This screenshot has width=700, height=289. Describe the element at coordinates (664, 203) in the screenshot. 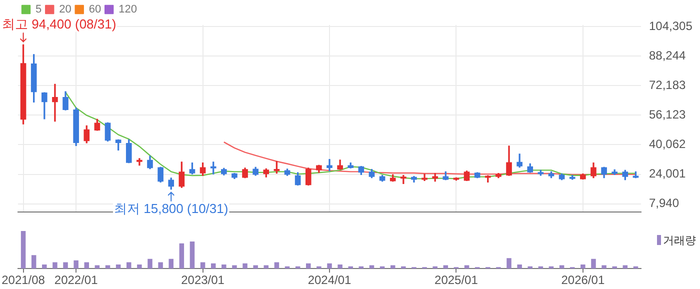

I see `y-tick-label: 7,940` at that location.